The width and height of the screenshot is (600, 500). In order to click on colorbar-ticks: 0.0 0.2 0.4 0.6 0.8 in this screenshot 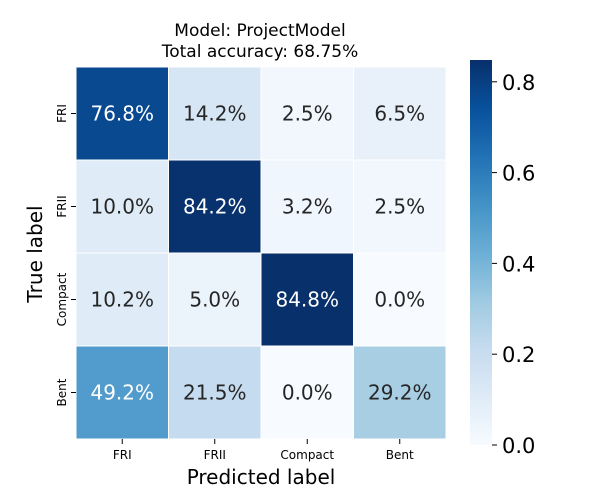, I will do `click(513, 264)`.